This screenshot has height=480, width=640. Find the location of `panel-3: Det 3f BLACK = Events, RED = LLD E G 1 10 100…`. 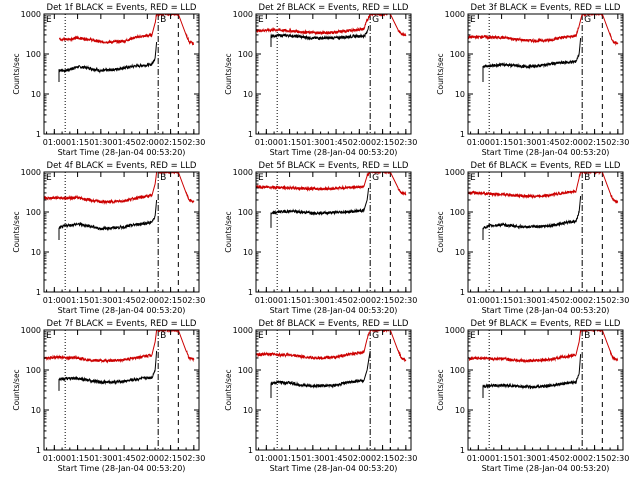

panel-3: Det 3f BLACK = Events, RED = LLD E G 1 10 100… is located at coordinates (532, 80).